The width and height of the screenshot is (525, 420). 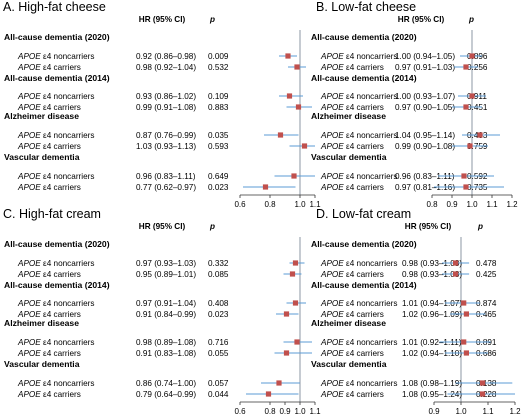 I want to click on hr-value: 1.08 (0.95–1.24), so click(x=432, y=394).